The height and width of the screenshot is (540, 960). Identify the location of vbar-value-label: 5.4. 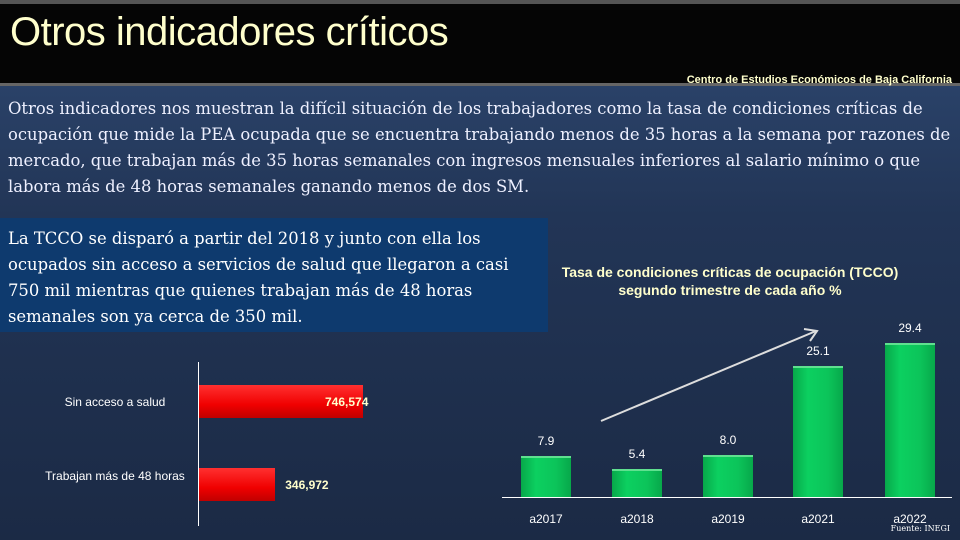
(637, 453).